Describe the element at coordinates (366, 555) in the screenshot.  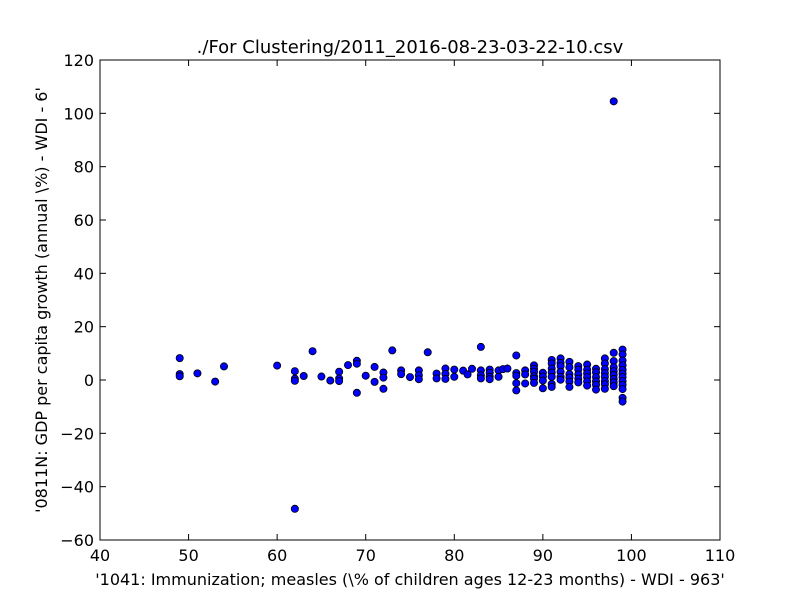
I see `x-tick-label: 70` at that location.